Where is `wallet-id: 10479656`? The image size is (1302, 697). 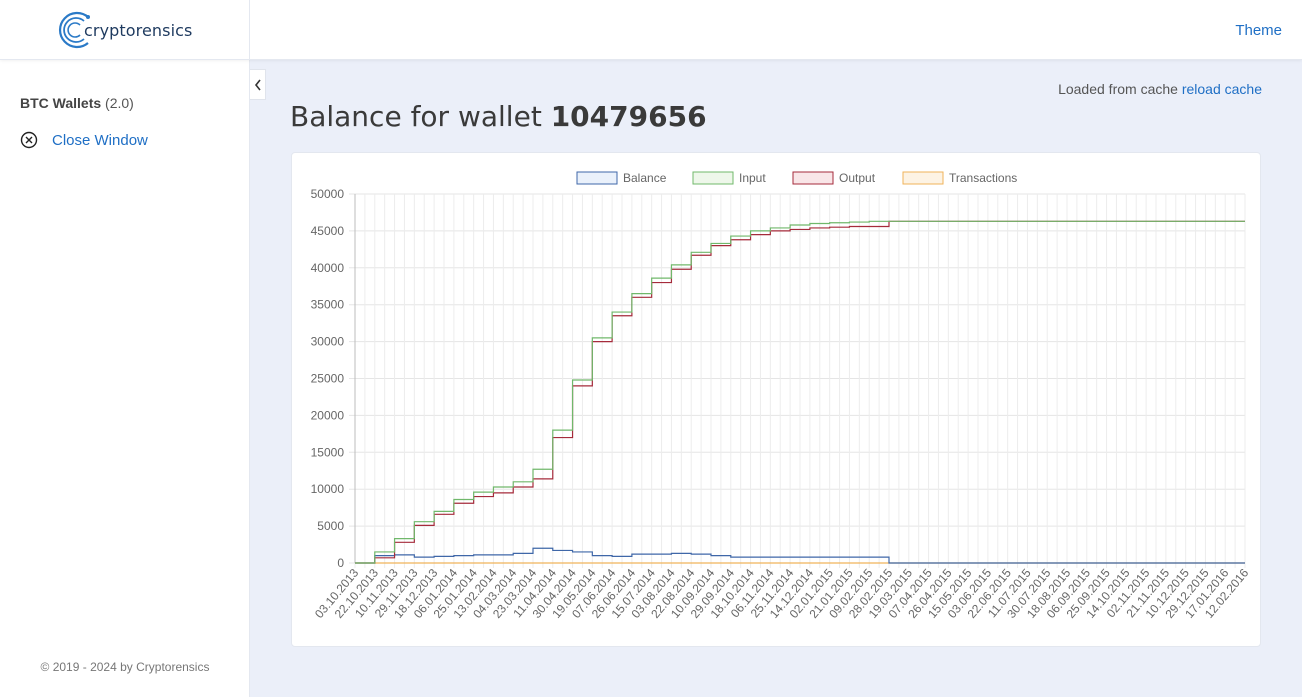 wallet-id: 10479656 is located at coordinates (628, 116).